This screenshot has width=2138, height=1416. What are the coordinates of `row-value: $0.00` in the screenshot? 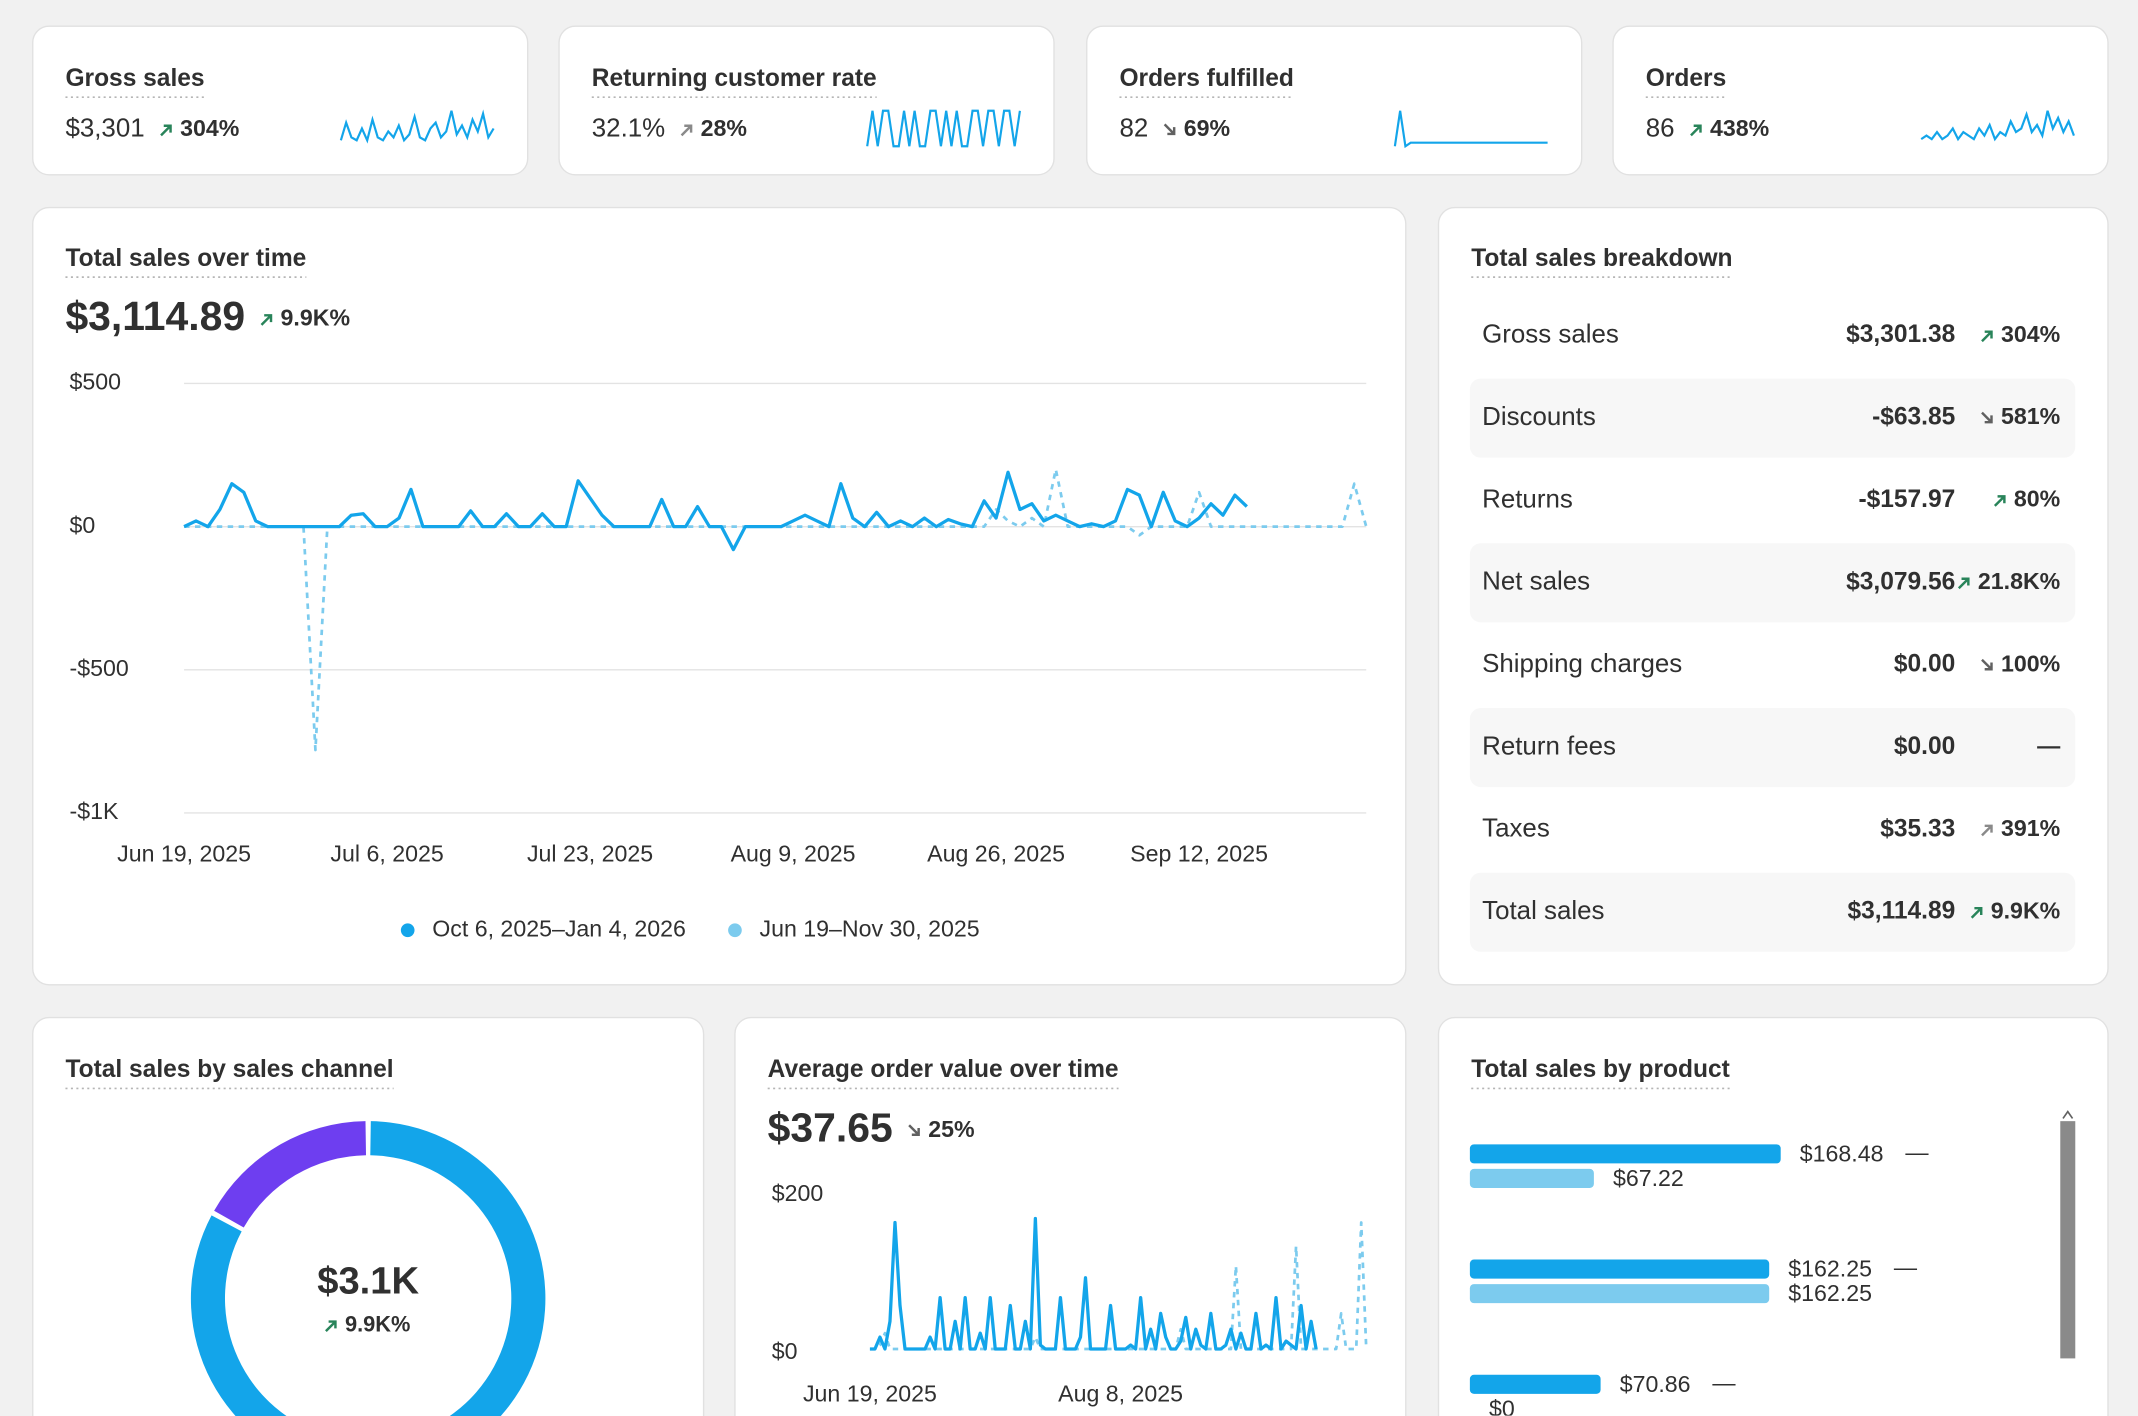 It's located at (1924, 746).